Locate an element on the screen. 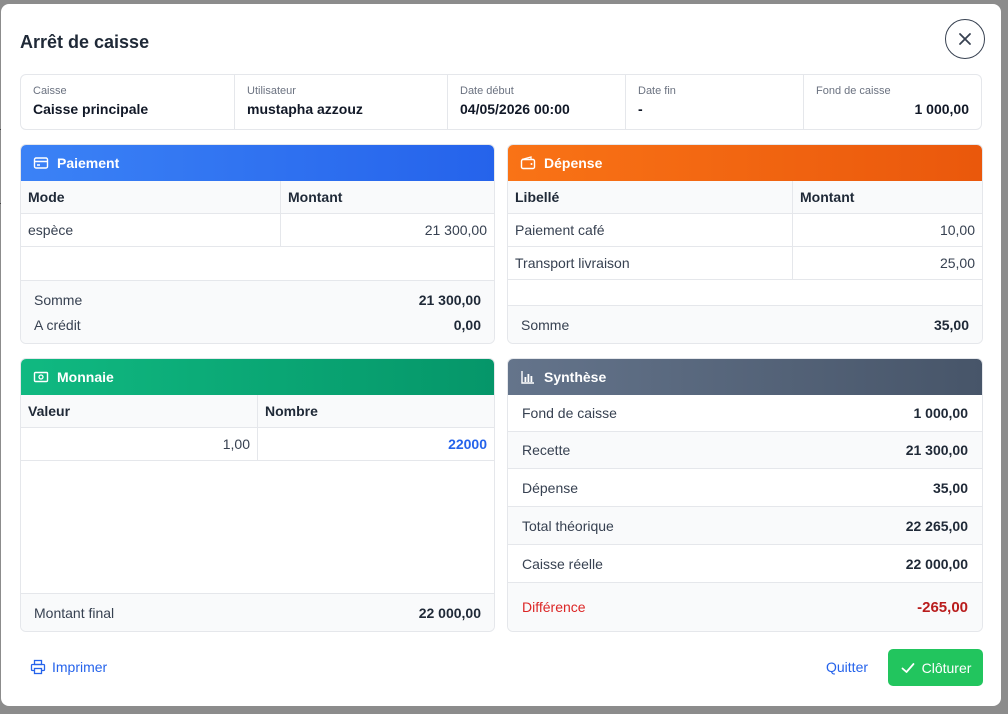 The image size is (1008, 714). close-register-button: Clôturer is located at coordinates (935, 667).